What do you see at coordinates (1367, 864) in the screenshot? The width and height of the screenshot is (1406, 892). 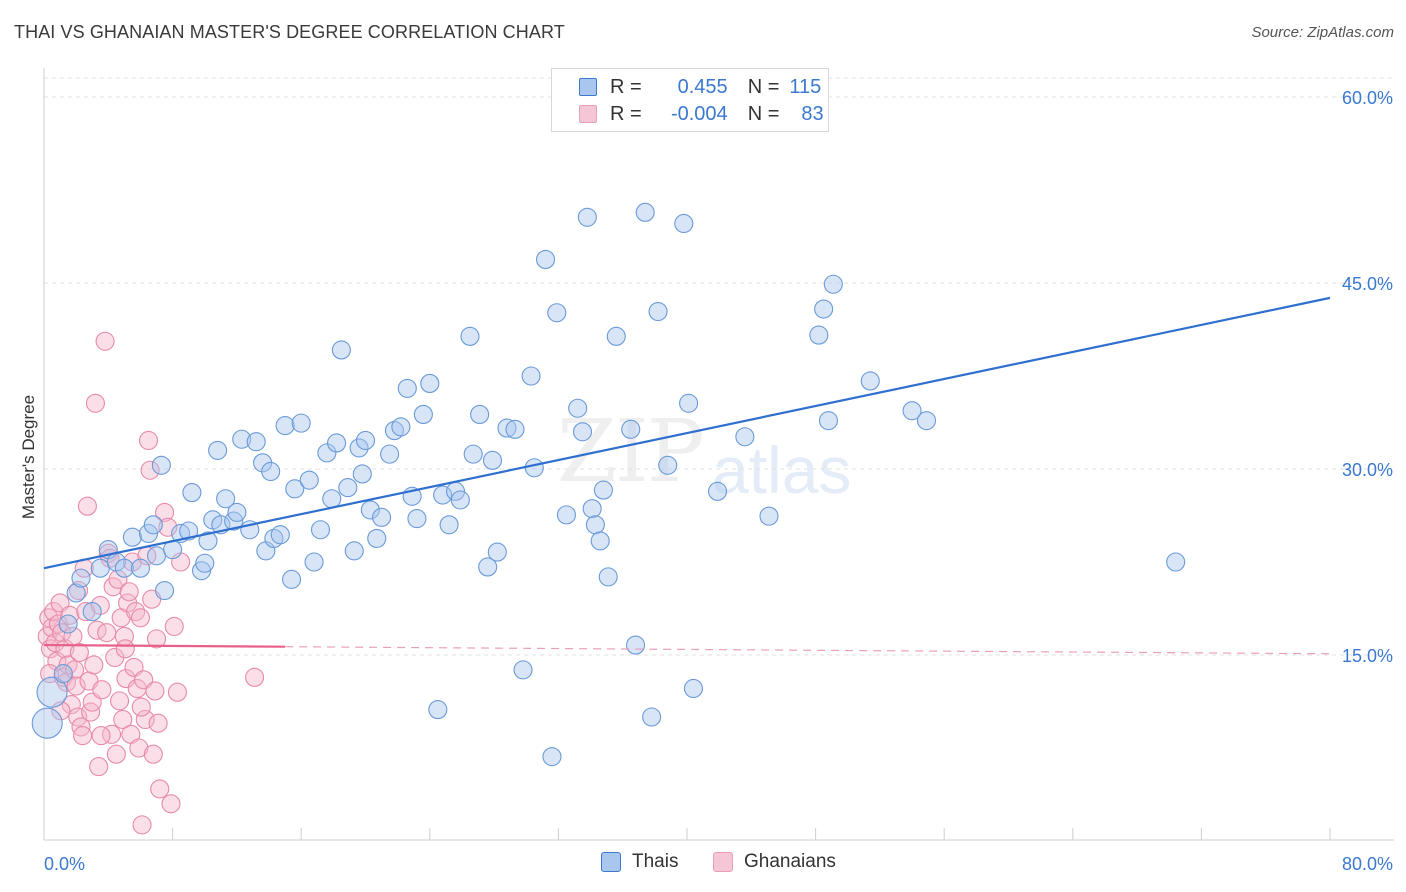 I see `x-tick-label-max: 80.0%` at bounding box center [1367, 864].